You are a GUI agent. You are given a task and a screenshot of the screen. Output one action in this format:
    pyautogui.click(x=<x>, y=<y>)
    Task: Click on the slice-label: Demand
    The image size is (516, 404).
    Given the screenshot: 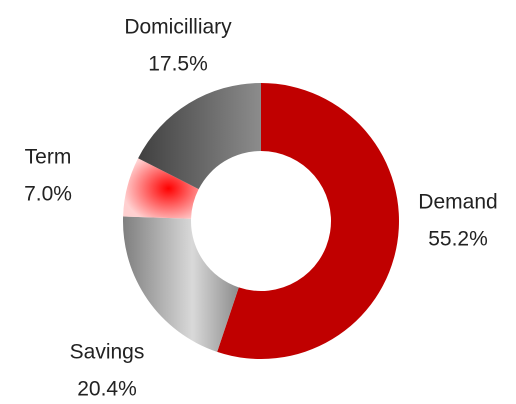 What is the action you would take?
    pyautogui.click(x=457, y=202)
    